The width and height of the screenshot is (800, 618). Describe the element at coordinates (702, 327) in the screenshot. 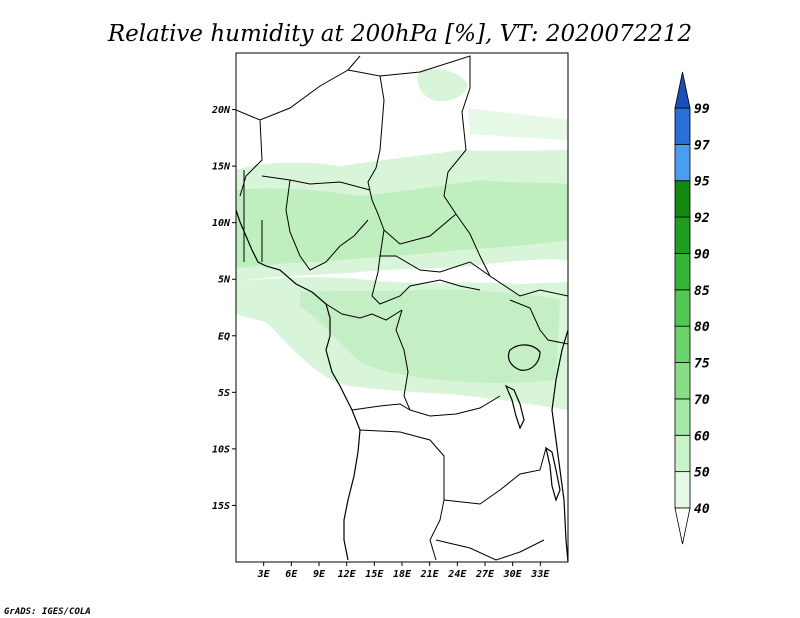

I see `colorbar-label: 80` at that location.